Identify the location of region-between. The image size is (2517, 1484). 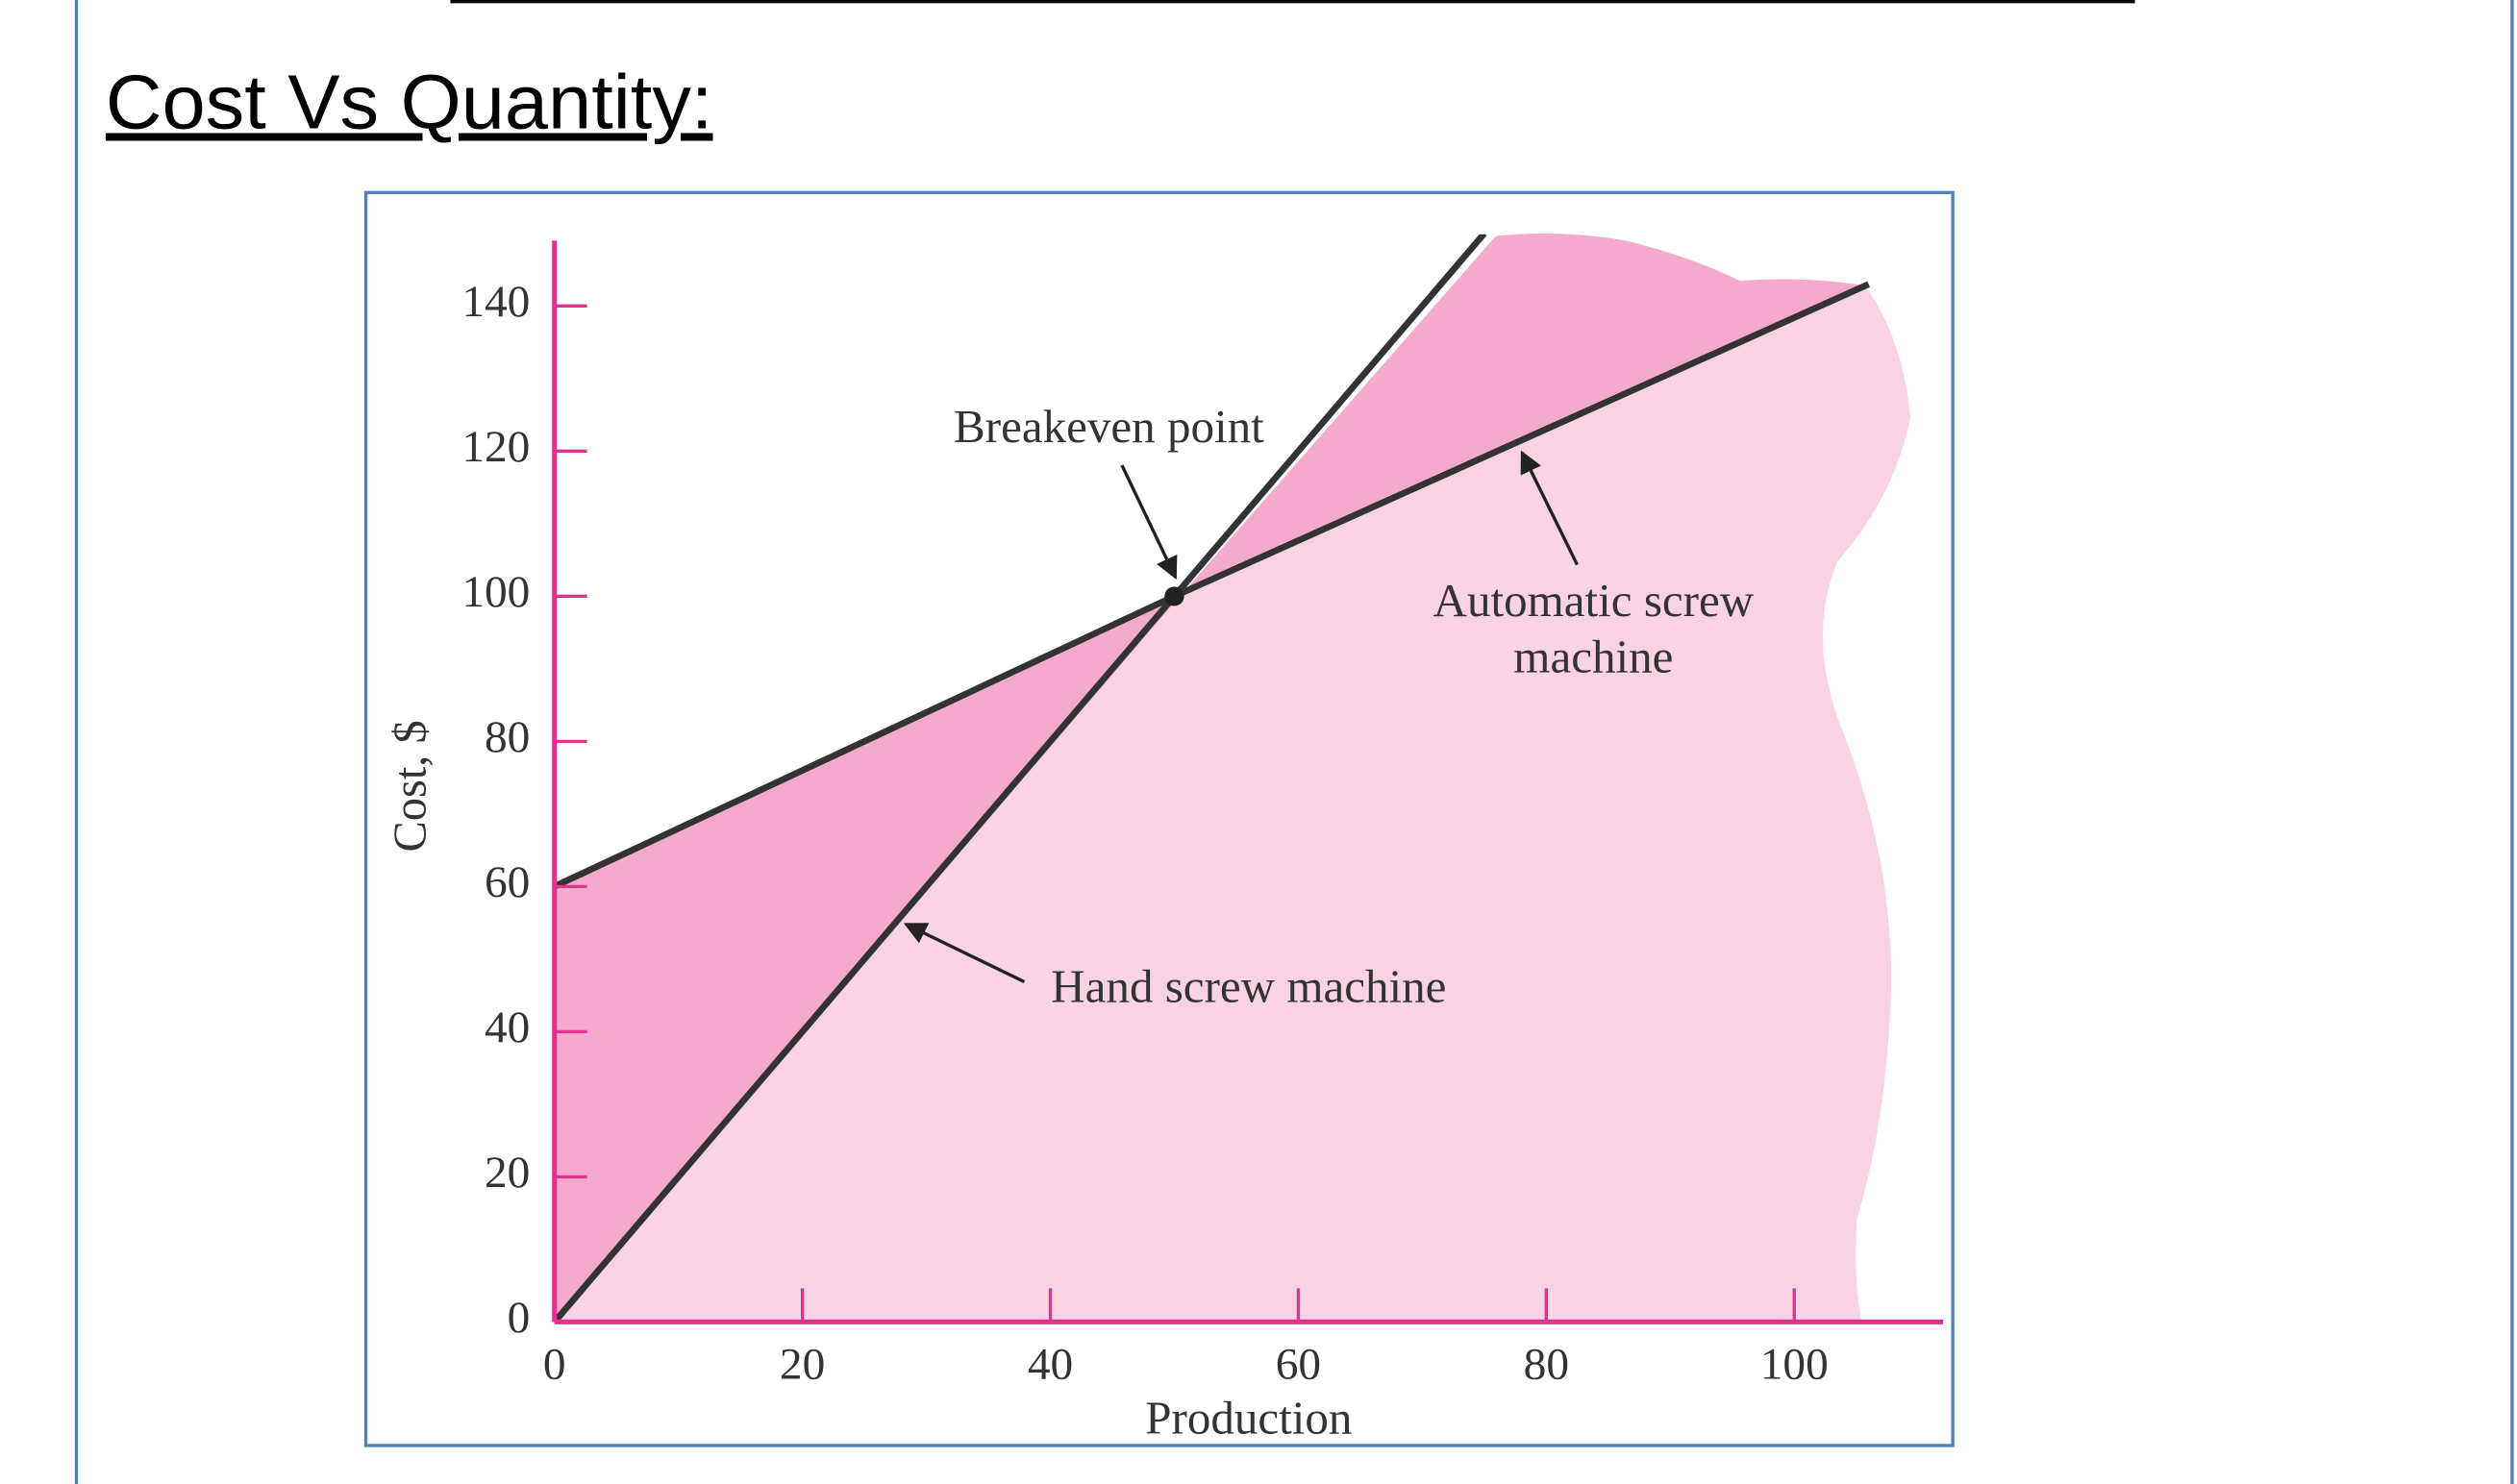
(1524, 412).